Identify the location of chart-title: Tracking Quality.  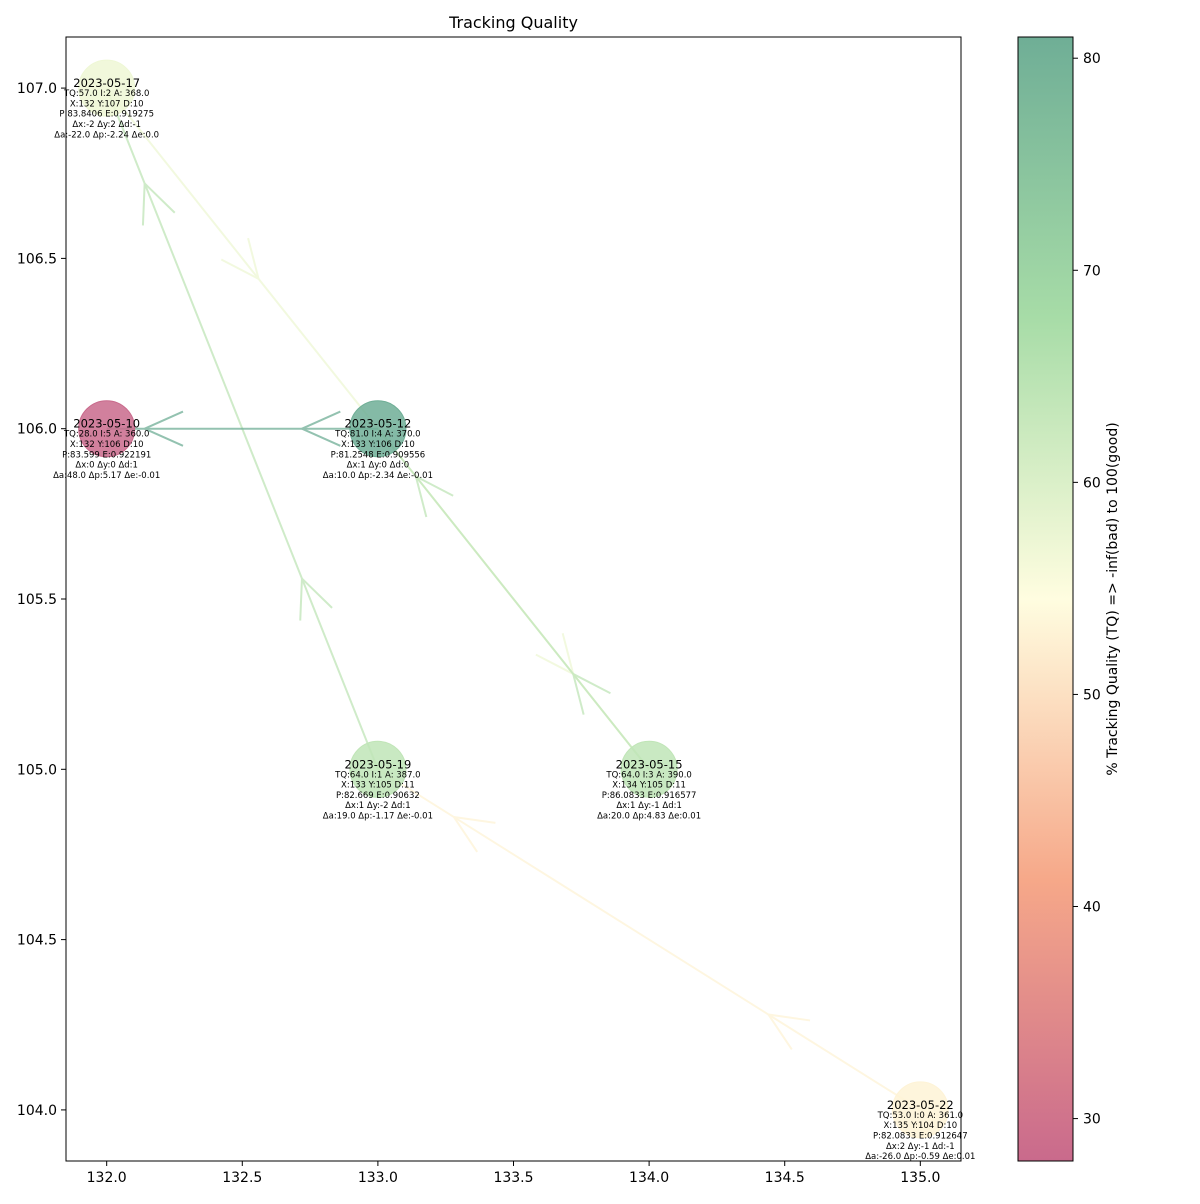
(513, 22).